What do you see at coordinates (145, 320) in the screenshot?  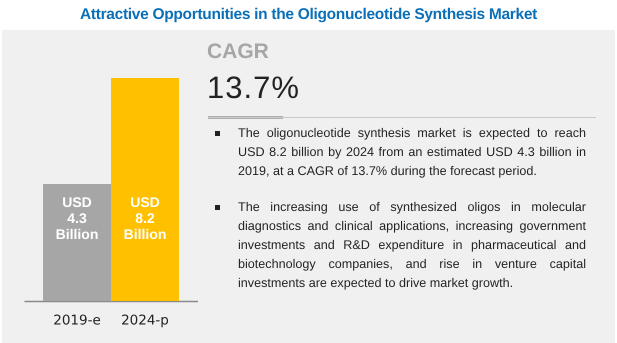 I see `x-tick-label: 2024-p` at bounding box center [145, 320].